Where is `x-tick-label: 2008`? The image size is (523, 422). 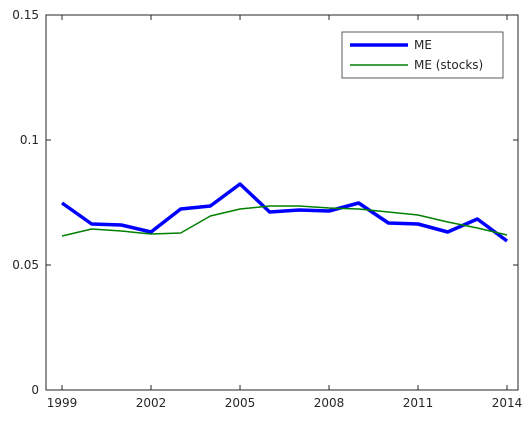 x-tick-label: 2008 is located at coordinates (329, 403).